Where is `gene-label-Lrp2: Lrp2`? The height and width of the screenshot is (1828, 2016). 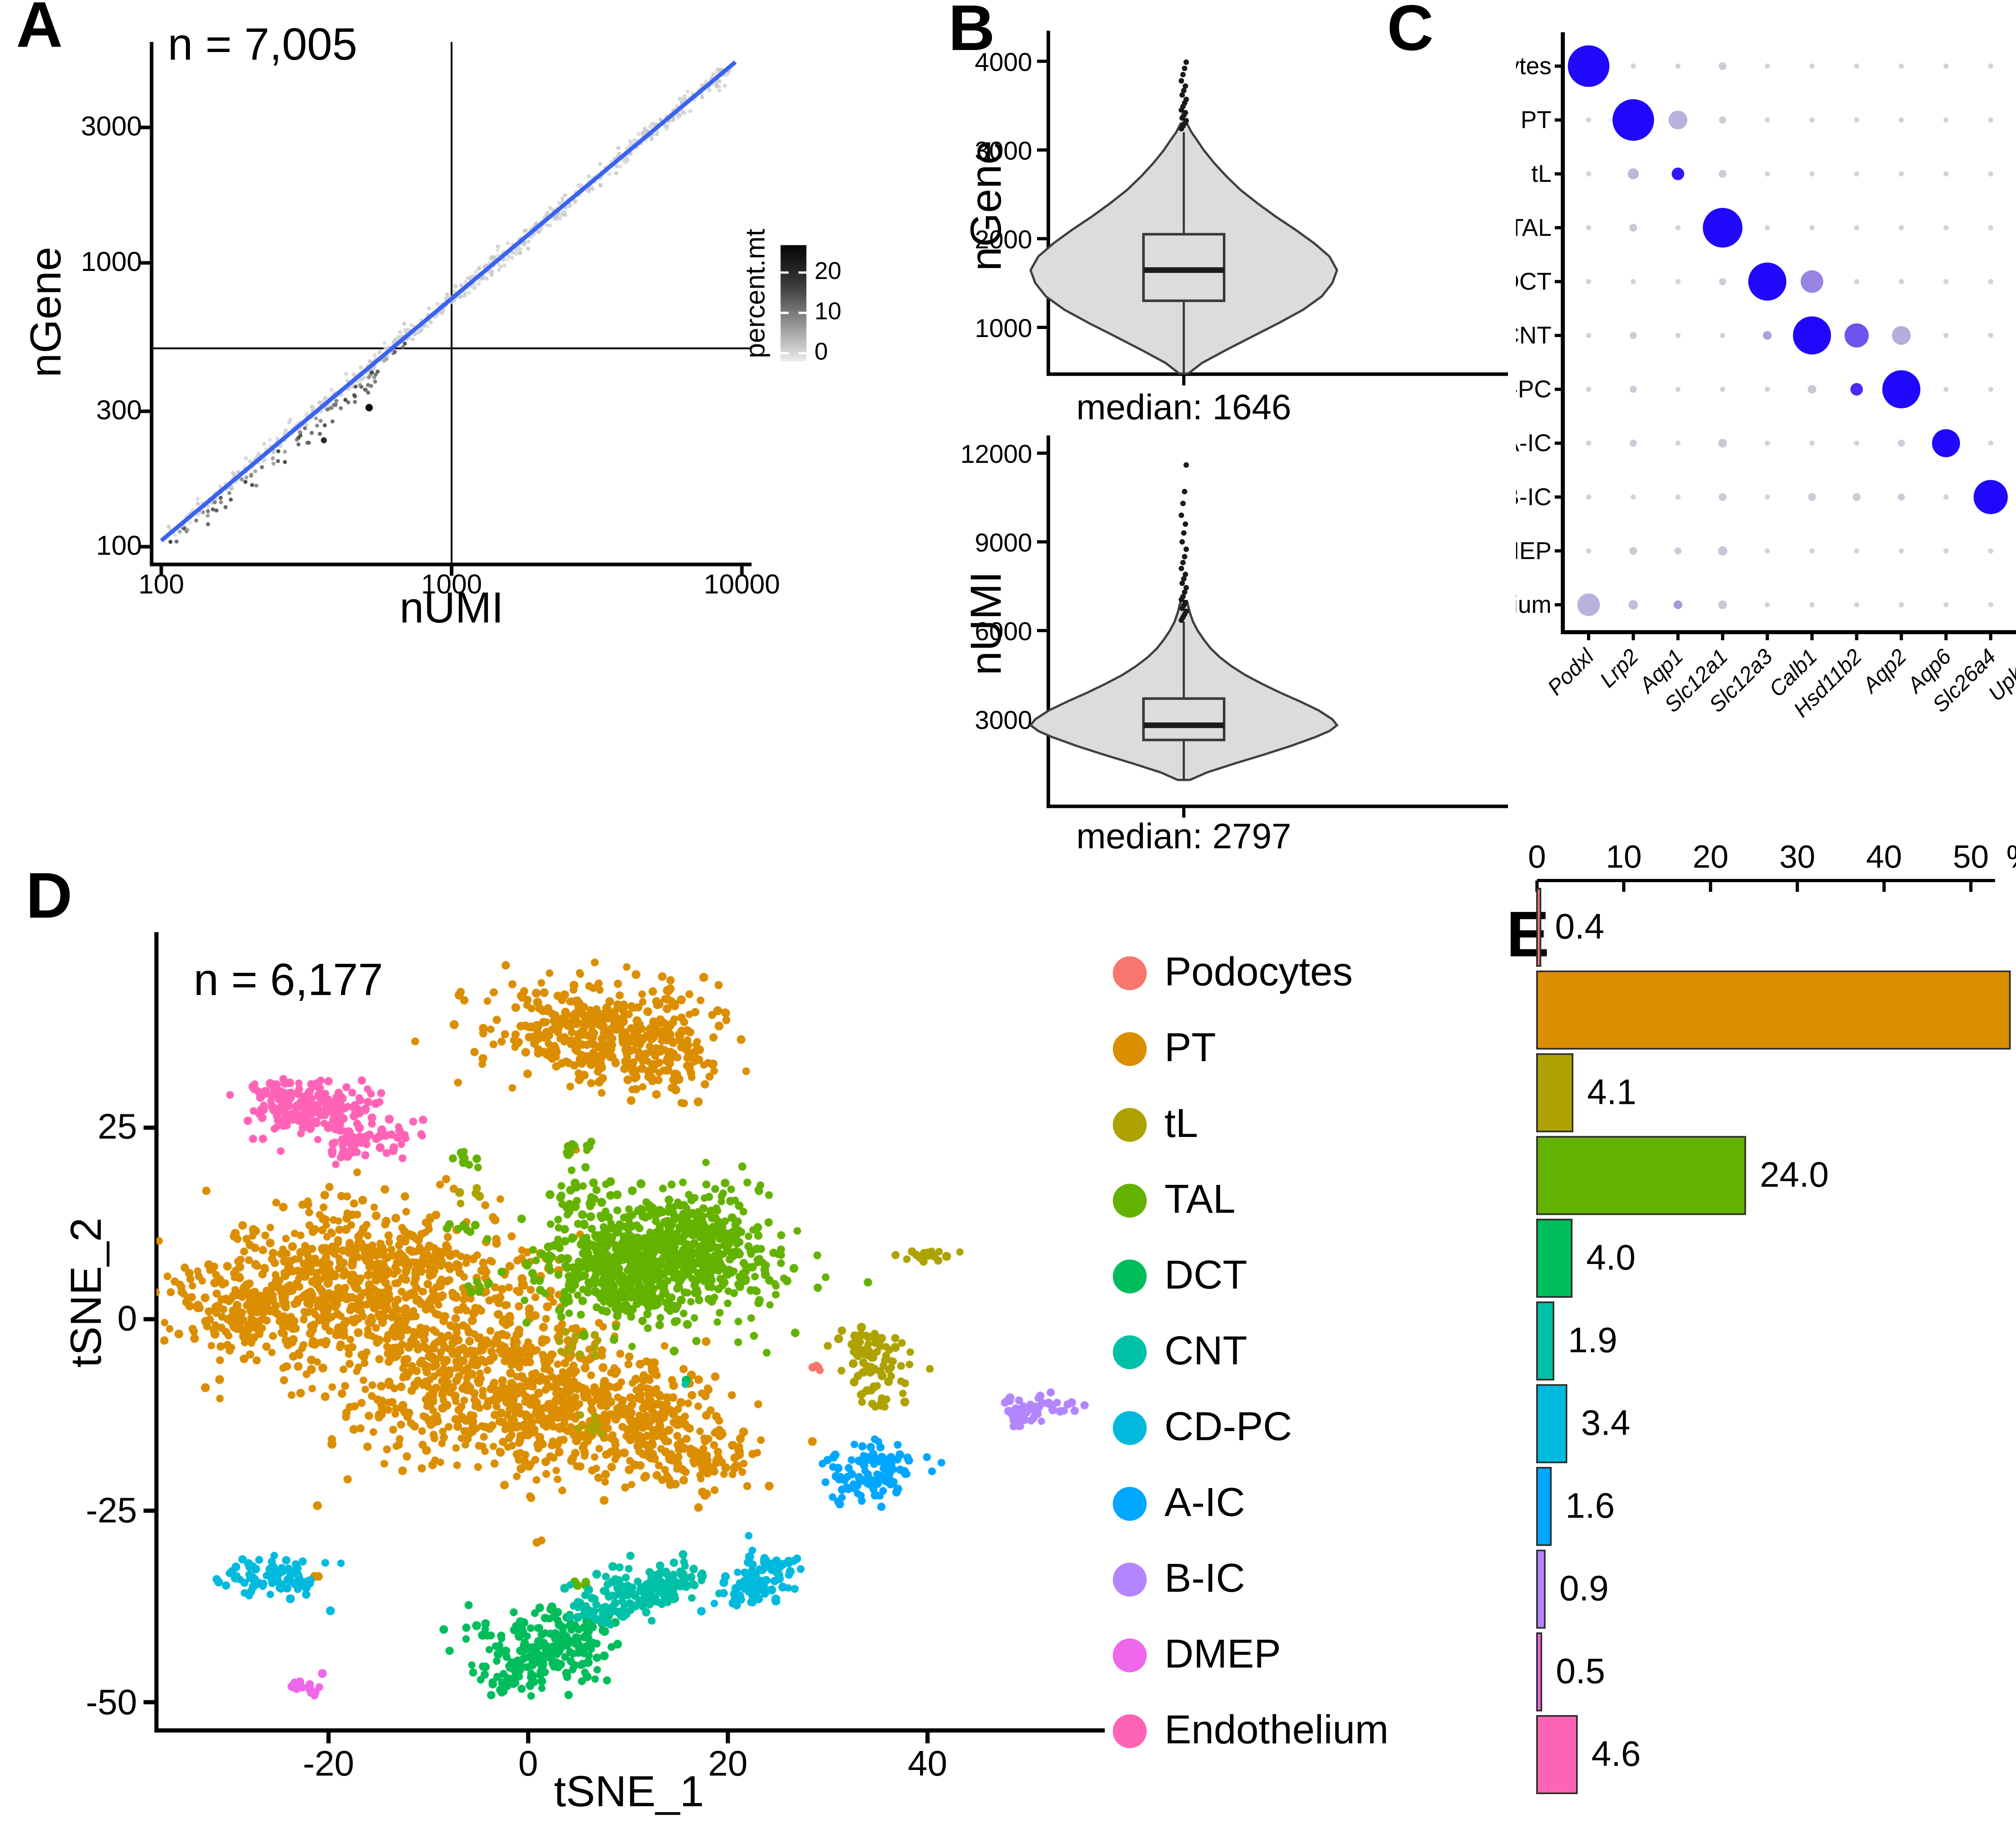
gene-label-Lrp2: Lrp2 is located at coordinates (1619, 668).